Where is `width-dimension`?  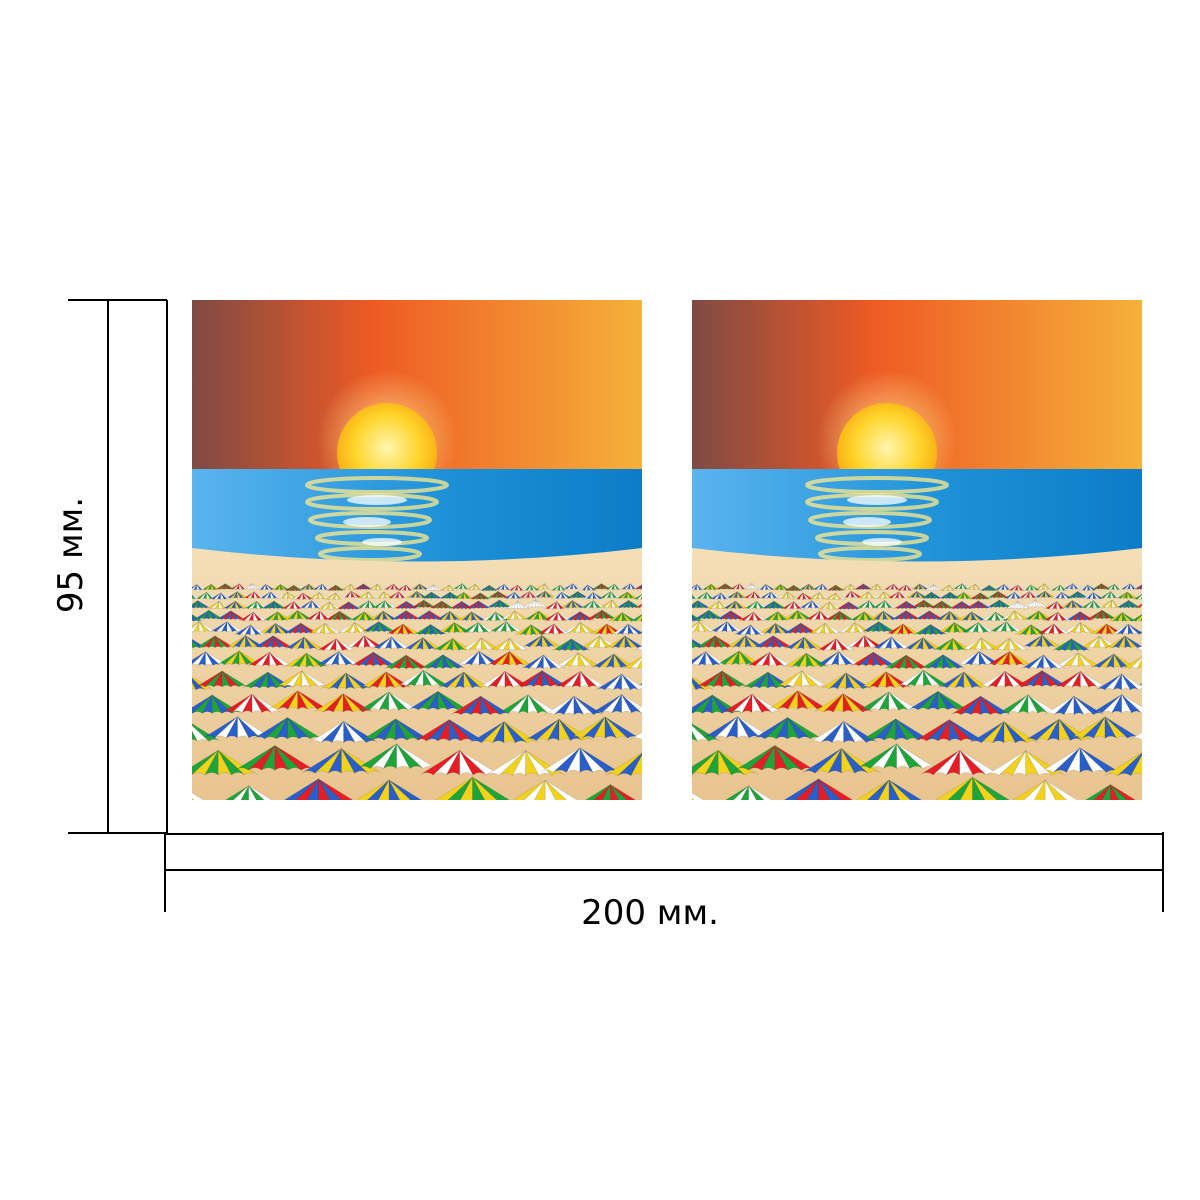
width-dimension is located at coordinates (664, 872).